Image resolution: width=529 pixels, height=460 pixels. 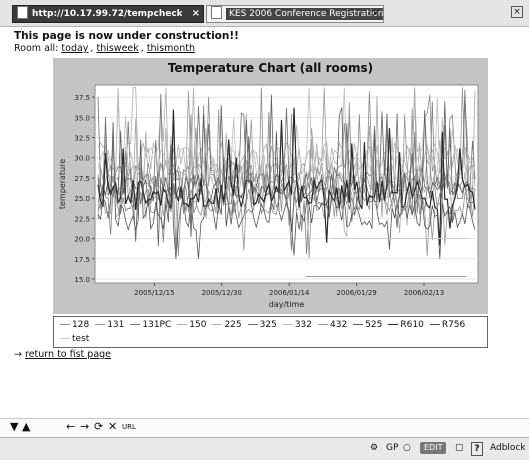 What do you see at coordinates (287, 304) in the screenshot?
I see `x-axis-label: day/time` at bounding box center [287, 304].